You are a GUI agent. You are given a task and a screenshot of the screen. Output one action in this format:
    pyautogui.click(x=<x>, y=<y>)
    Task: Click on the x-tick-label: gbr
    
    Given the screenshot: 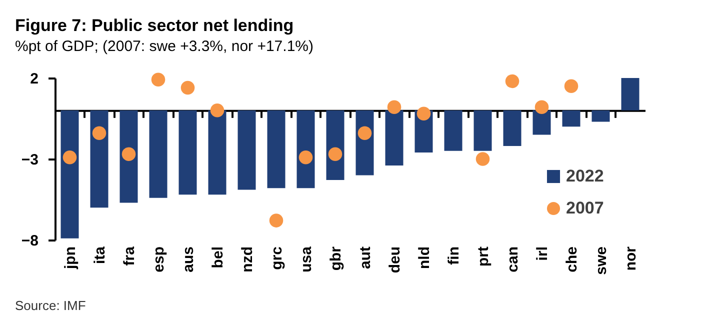 What is the action you would take?
    pyautogui.click(x=335, y=258)
    